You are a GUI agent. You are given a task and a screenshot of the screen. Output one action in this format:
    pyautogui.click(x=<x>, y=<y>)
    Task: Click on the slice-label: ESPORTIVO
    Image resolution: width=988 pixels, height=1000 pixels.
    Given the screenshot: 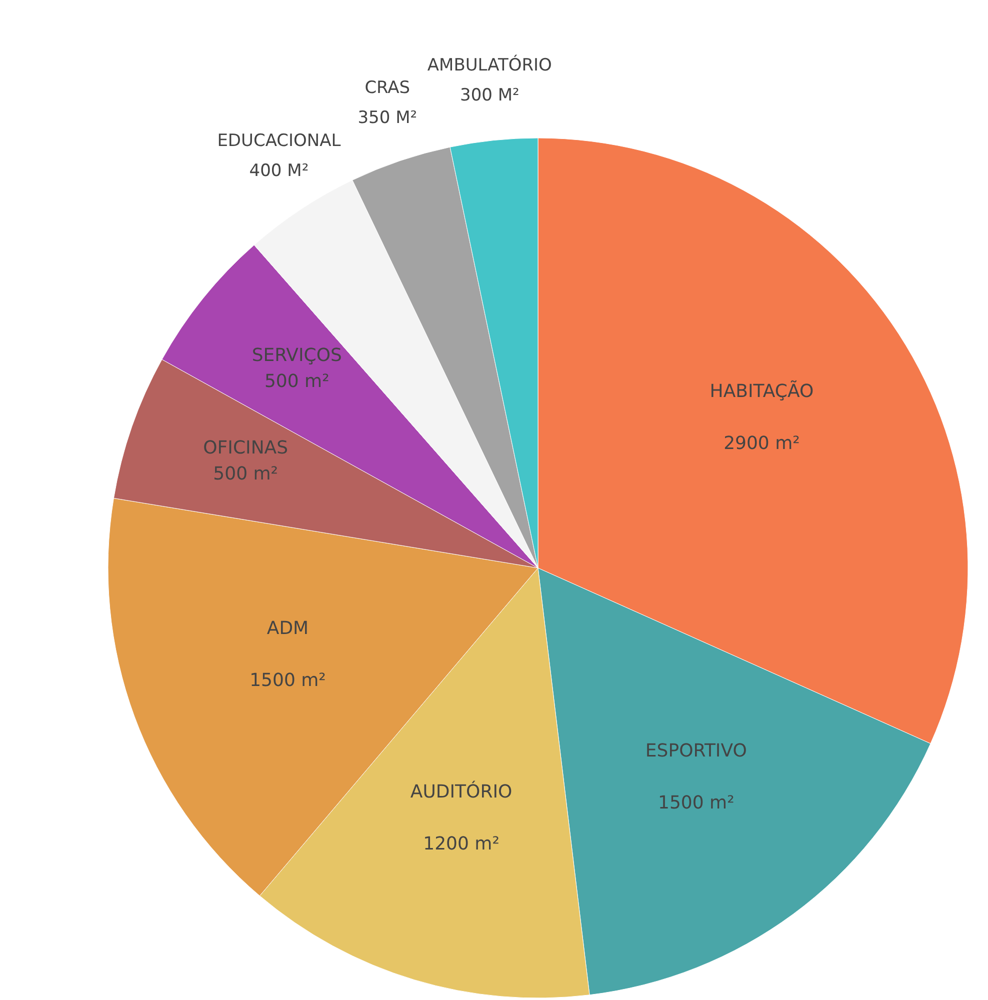 What is the action you would take?
    pyautogui.click(x=696, y=751)
    